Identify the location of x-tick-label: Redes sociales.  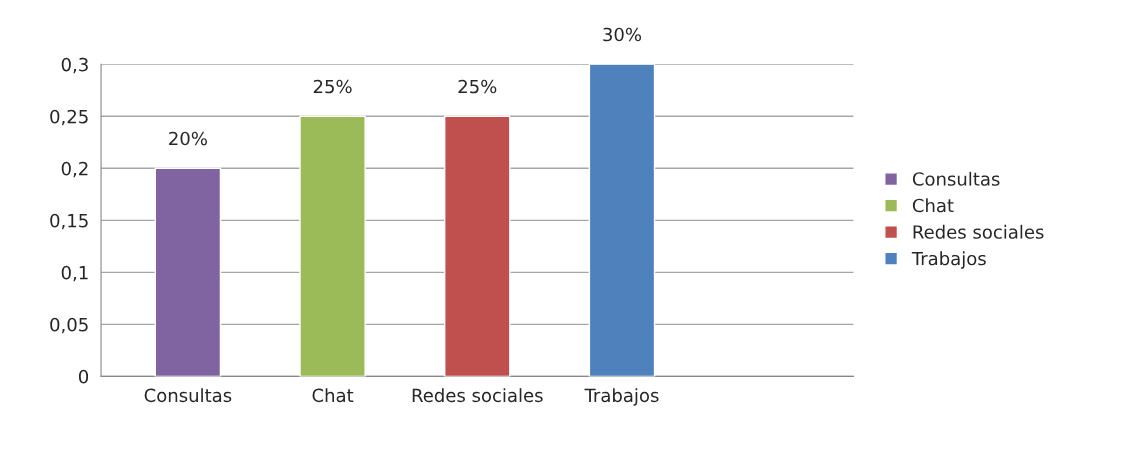
(477, 395).